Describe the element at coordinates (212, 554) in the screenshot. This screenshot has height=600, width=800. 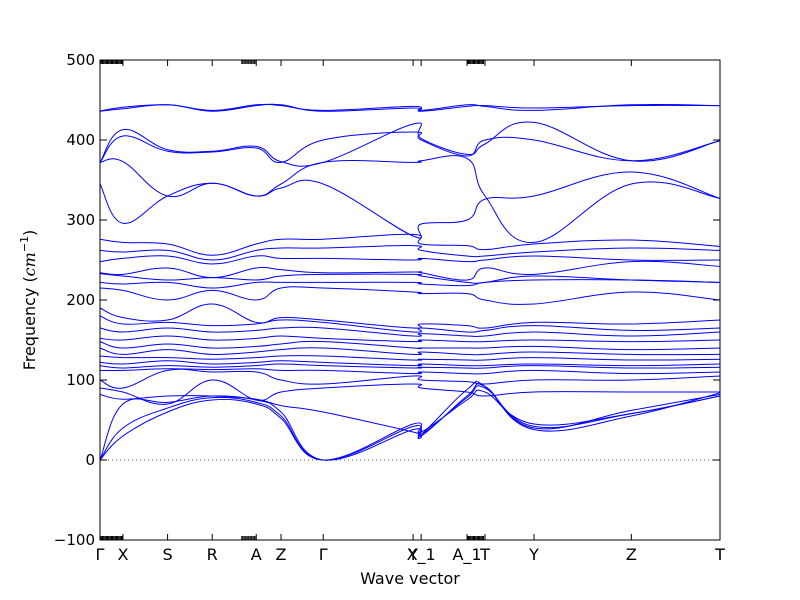
I see `x-tick-label: R` at that location.